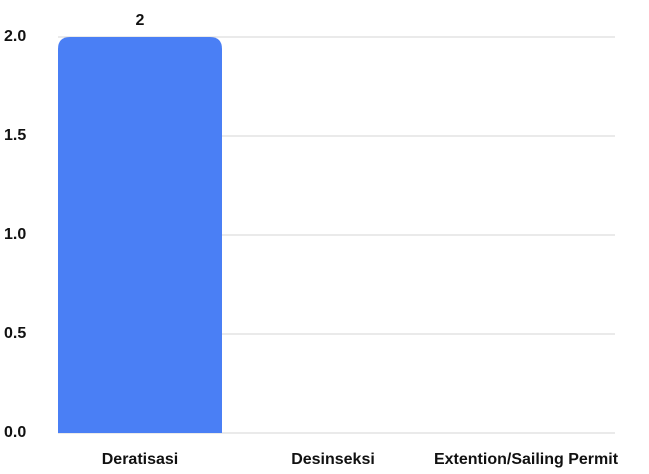  Describe the element at coordinates (15, 234) in the screenshot. I see `y-tick-label: 1.0` at that location.